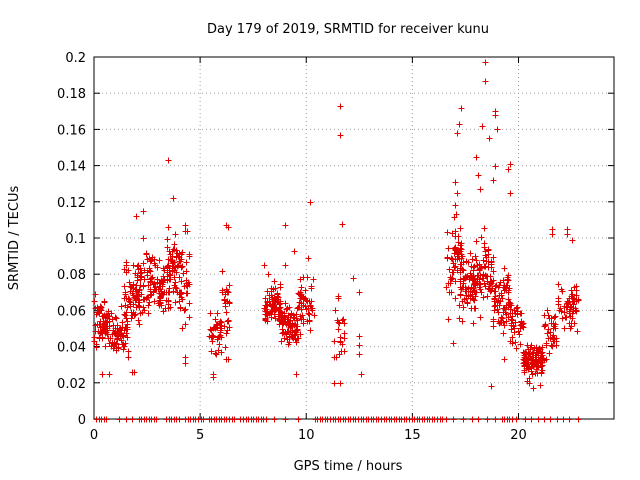 This screenshot has height=480, width=640. Describe the element at coordinates (94, 435) in the screenshot. I see `x-tick-label: 0` at that location.